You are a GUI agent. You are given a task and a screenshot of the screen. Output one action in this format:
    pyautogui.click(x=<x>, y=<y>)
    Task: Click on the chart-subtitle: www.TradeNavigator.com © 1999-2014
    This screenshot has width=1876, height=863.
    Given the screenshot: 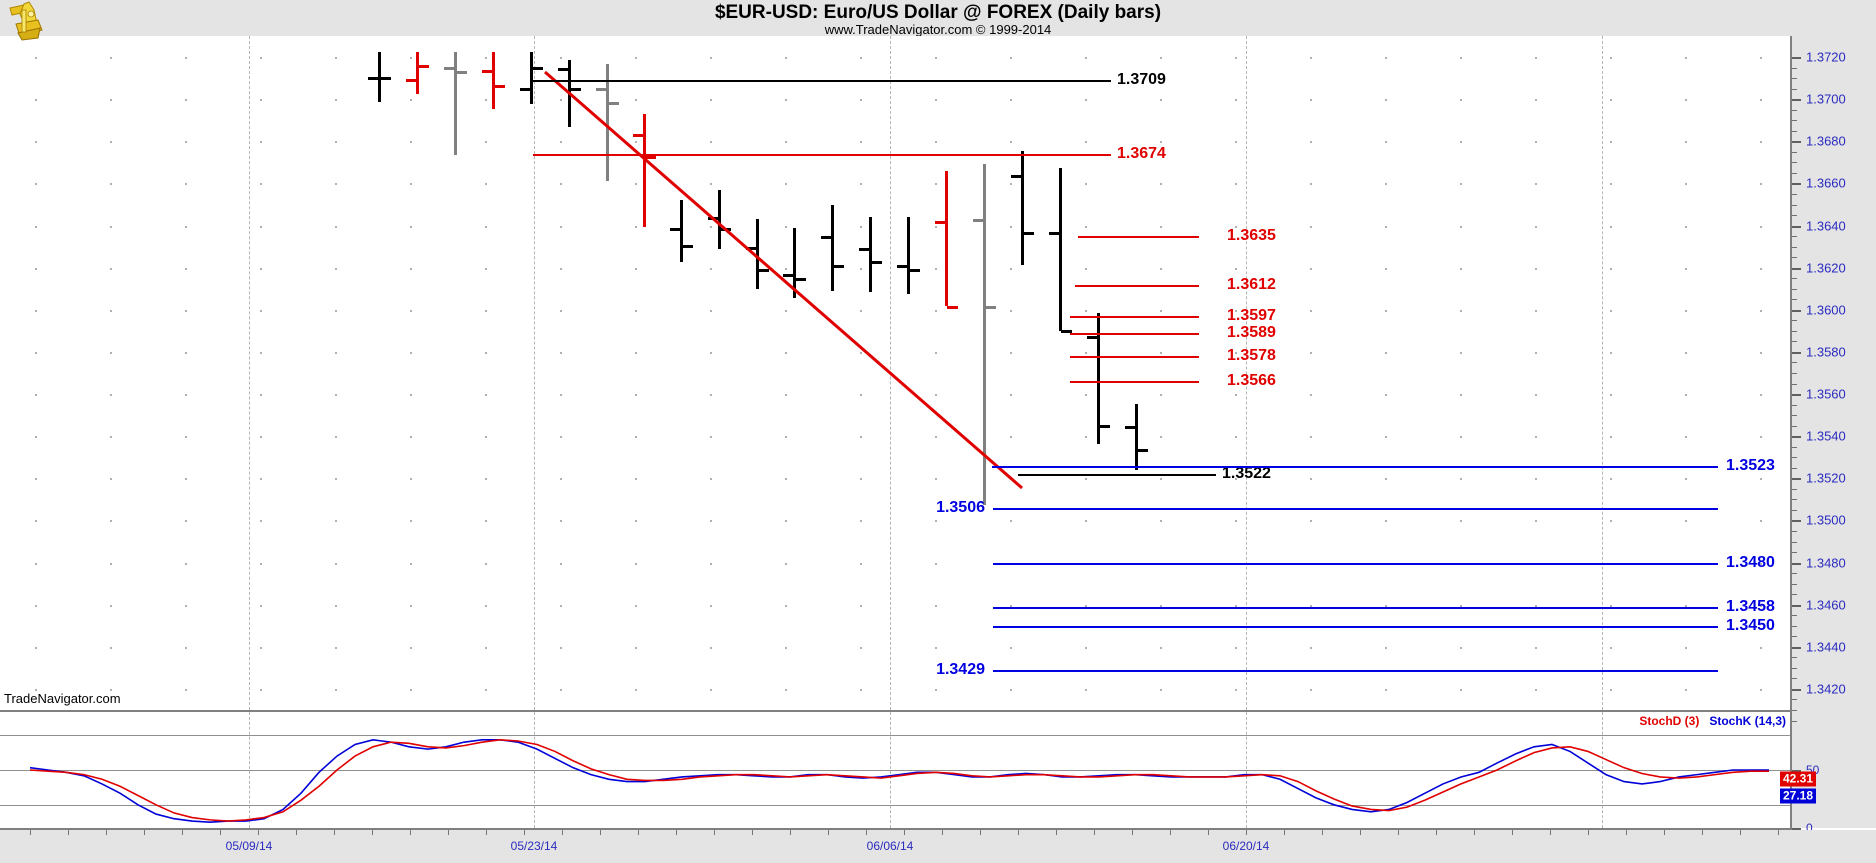 What is the action you would take?
    pyautogui.click(x=938, y=29)
    